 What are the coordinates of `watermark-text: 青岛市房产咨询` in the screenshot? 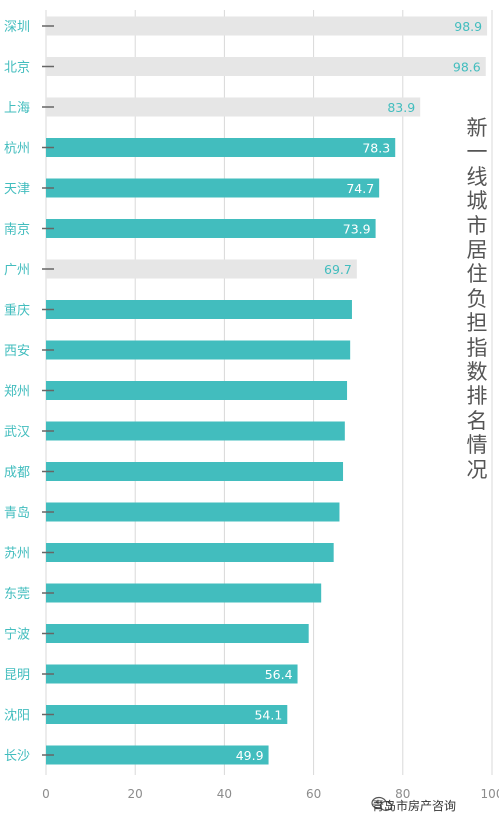 It's located at (414, 806).